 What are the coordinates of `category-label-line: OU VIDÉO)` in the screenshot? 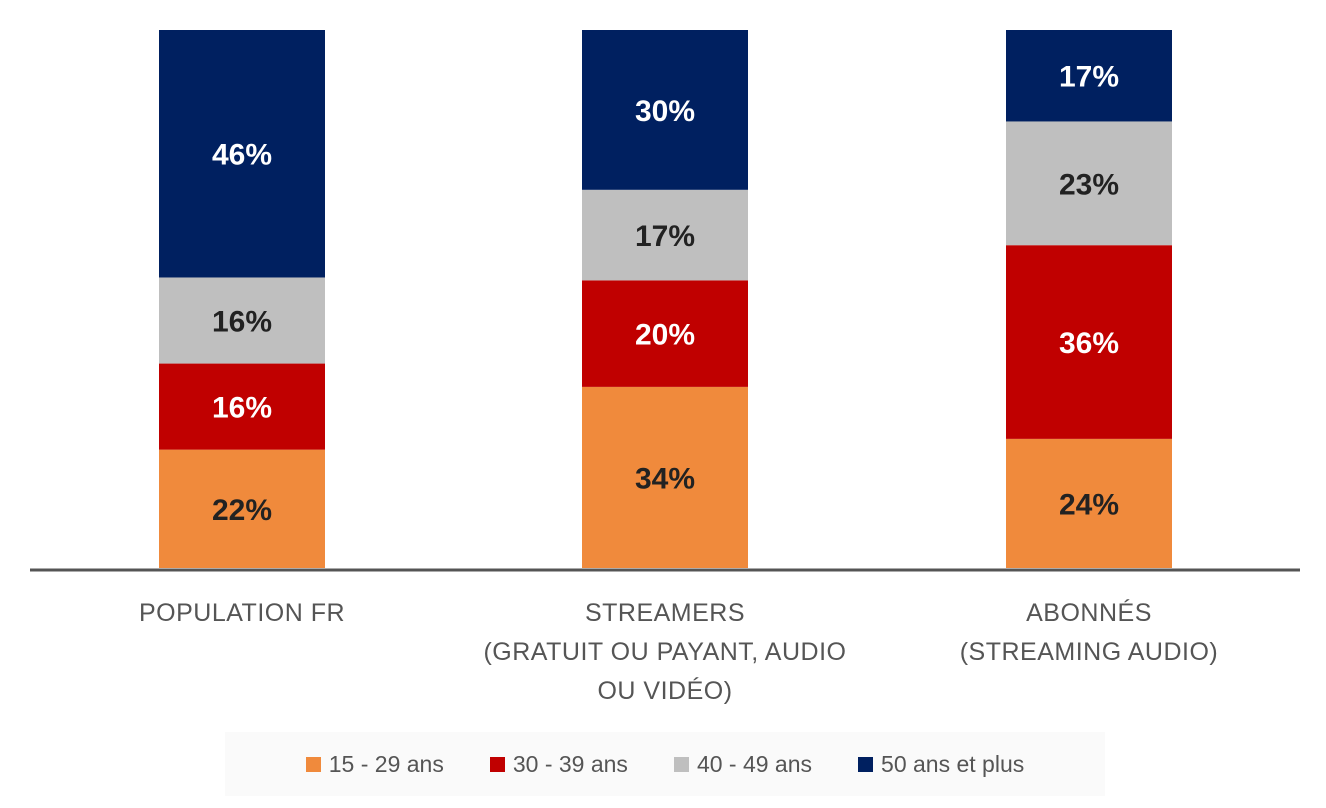 It's located at (665, 691).